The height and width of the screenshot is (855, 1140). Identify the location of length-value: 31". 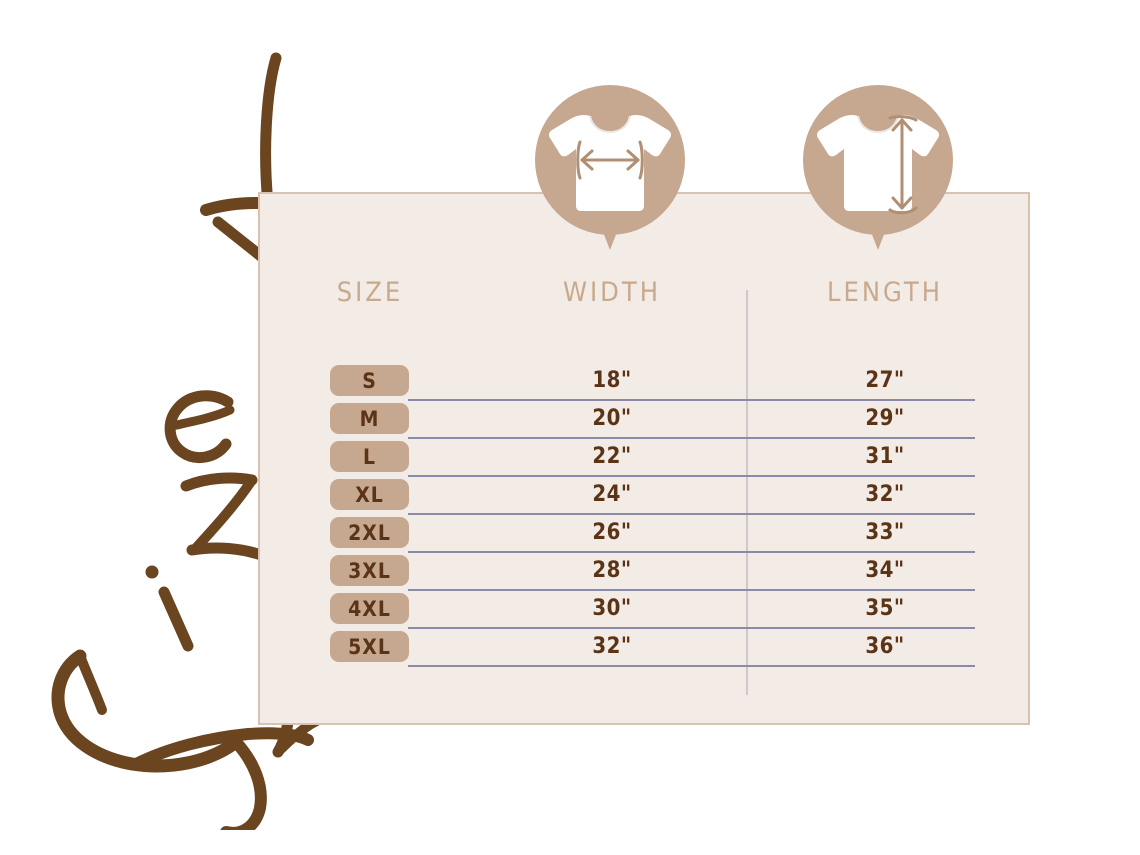
(885, 456).